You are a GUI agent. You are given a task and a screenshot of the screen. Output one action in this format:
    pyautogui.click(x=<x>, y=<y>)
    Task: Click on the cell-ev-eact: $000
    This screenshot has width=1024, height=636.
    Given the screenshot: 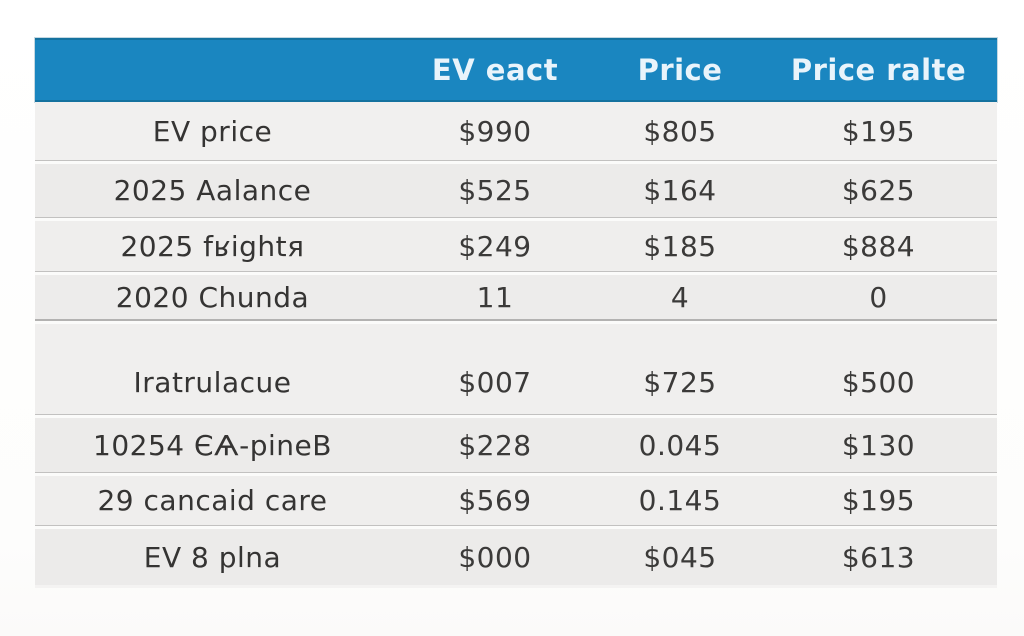 What is the action you would take?
    pyautogui.click(x=495, y=557)
    